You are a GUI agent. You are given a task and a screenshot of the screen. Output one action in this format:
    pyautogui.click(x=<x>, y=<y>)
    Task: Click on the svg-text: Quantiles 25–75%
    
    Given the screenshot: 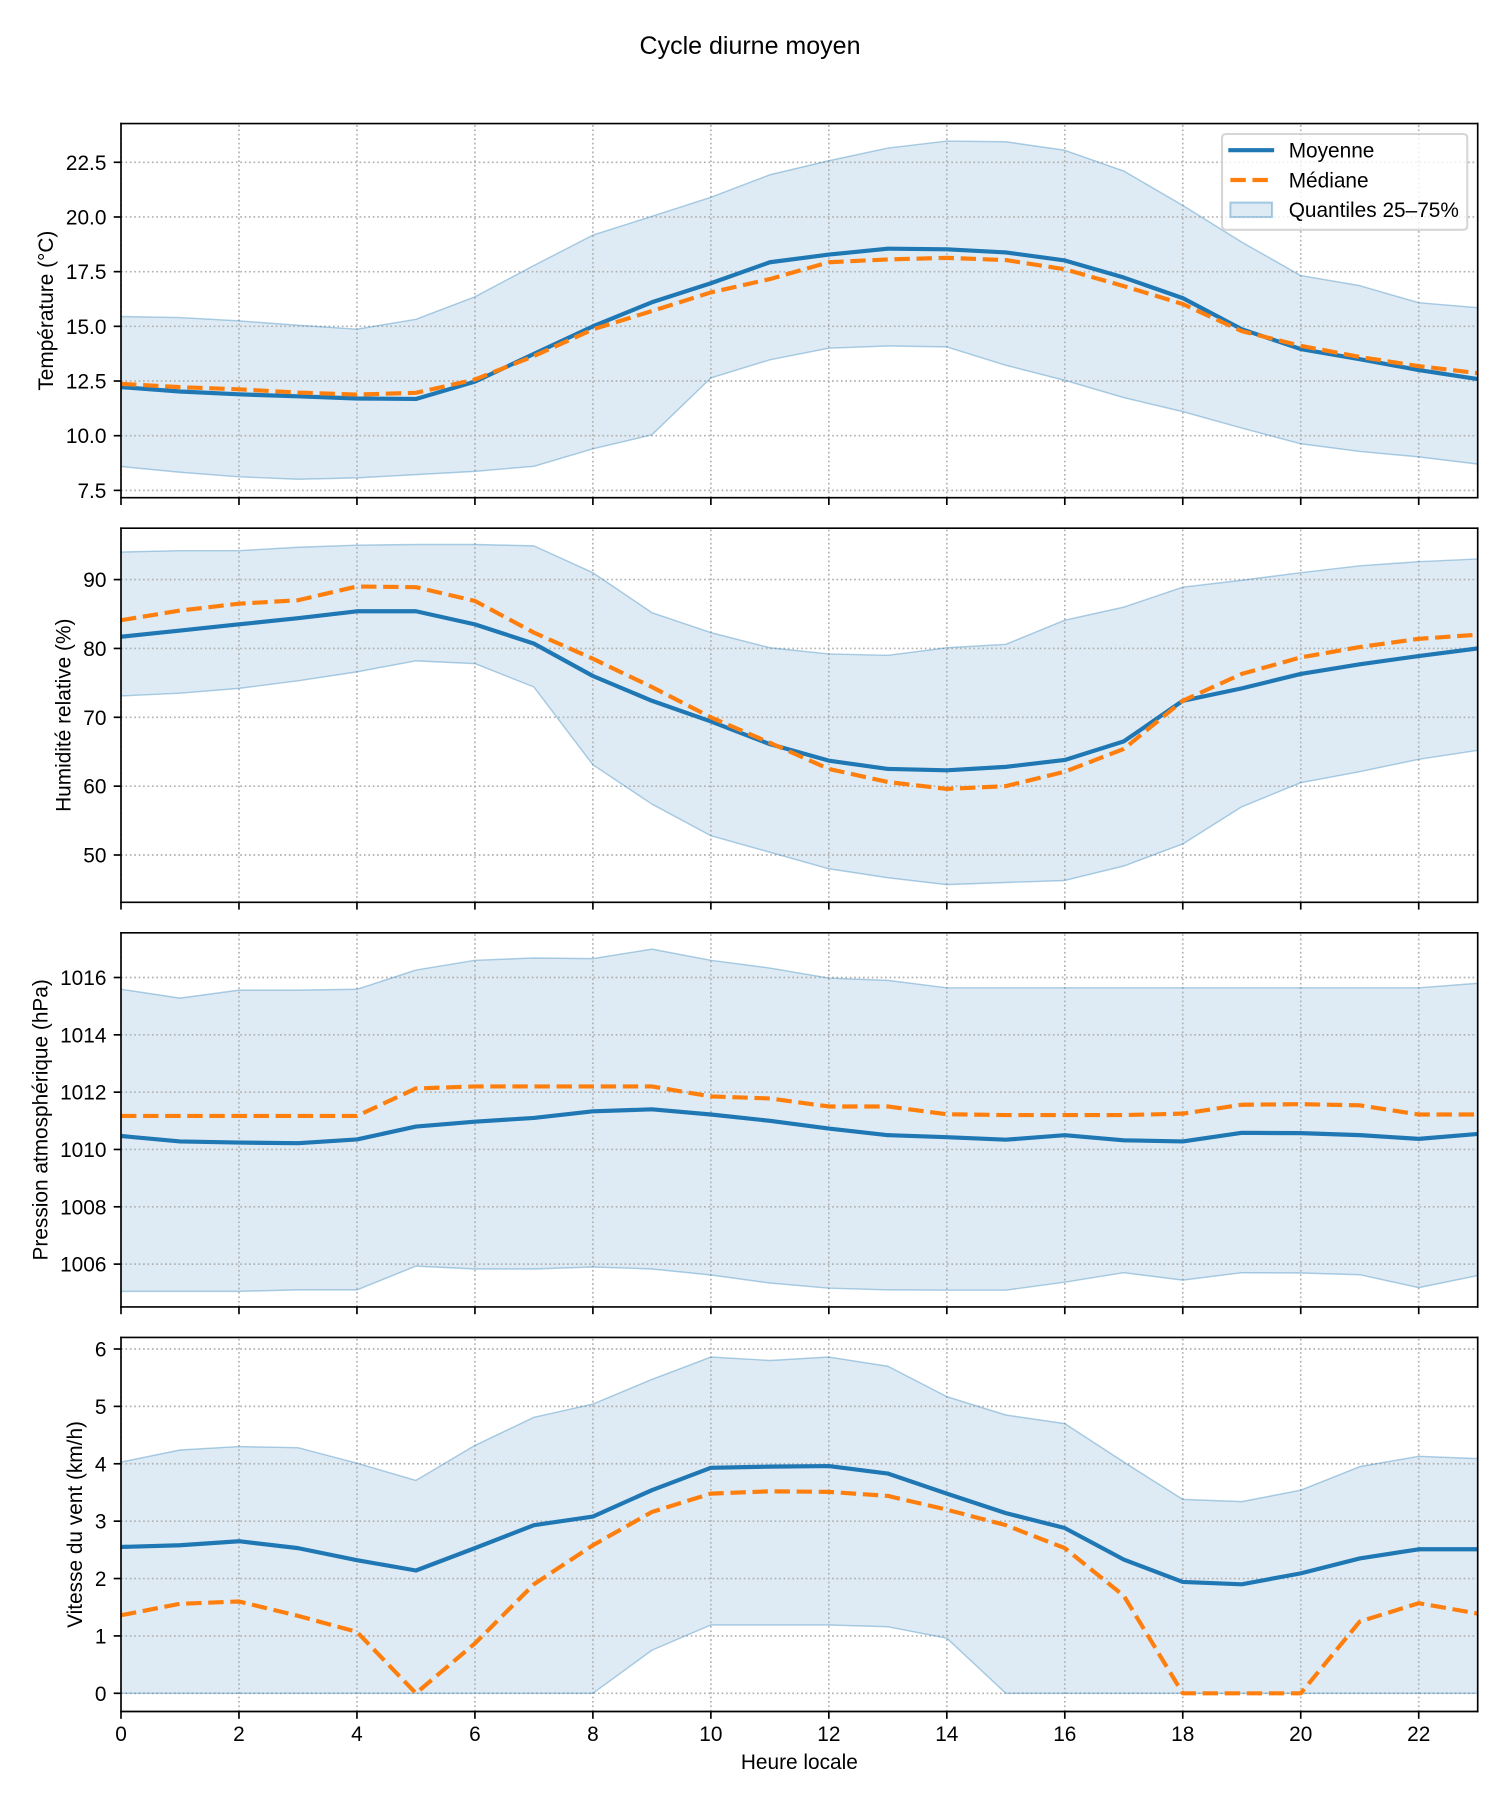 What is the action you would take?
    pyautogui.click(x=1374, y=210)
    